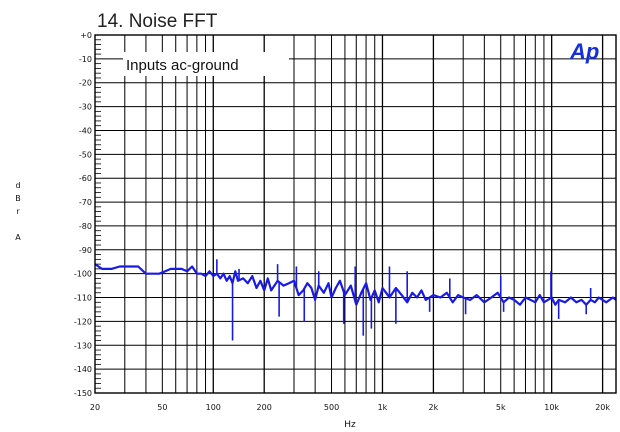  I want to click on y-axis-label-letter: r, so click(18, 211).